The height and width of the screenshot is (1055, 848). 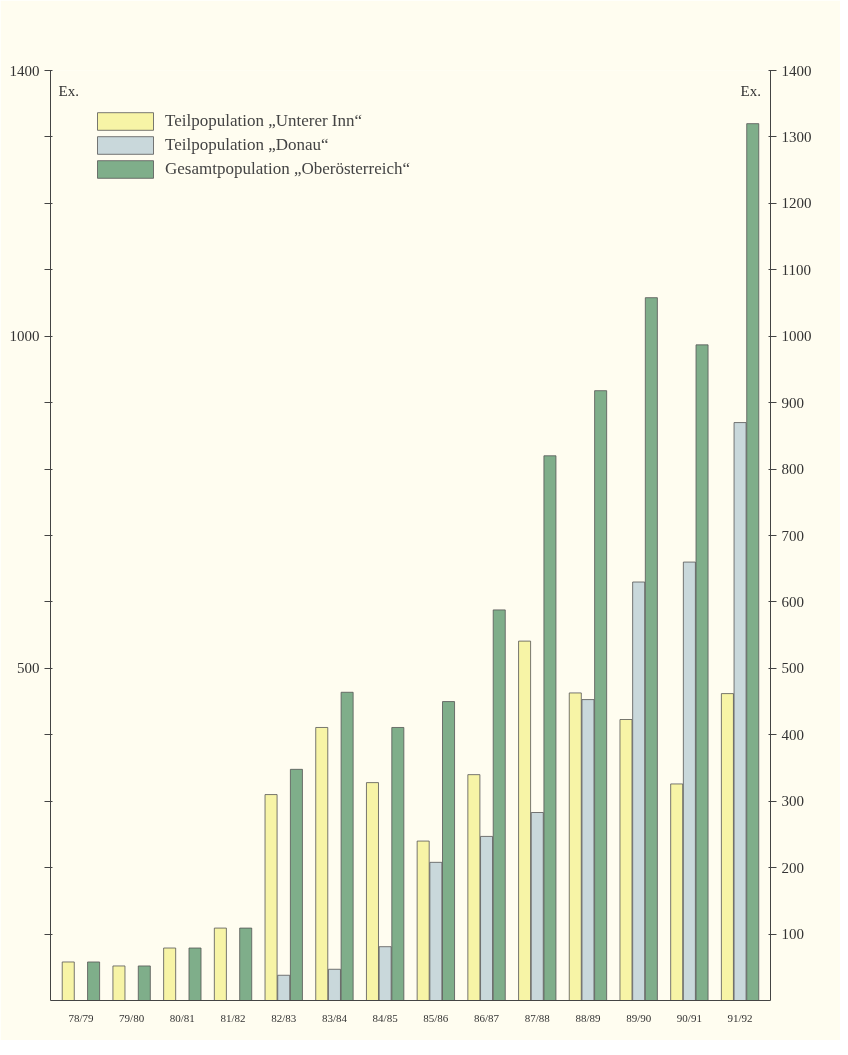 I want to click on y2-tick-label: 1200, so click(x=796, y=203).